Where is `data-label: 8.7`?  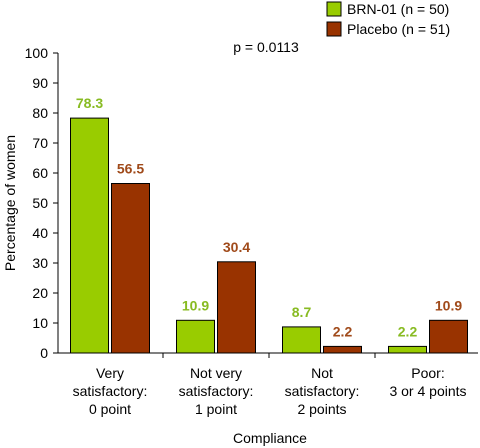 data-label: 8.7 is located at coordinates (302, 312).